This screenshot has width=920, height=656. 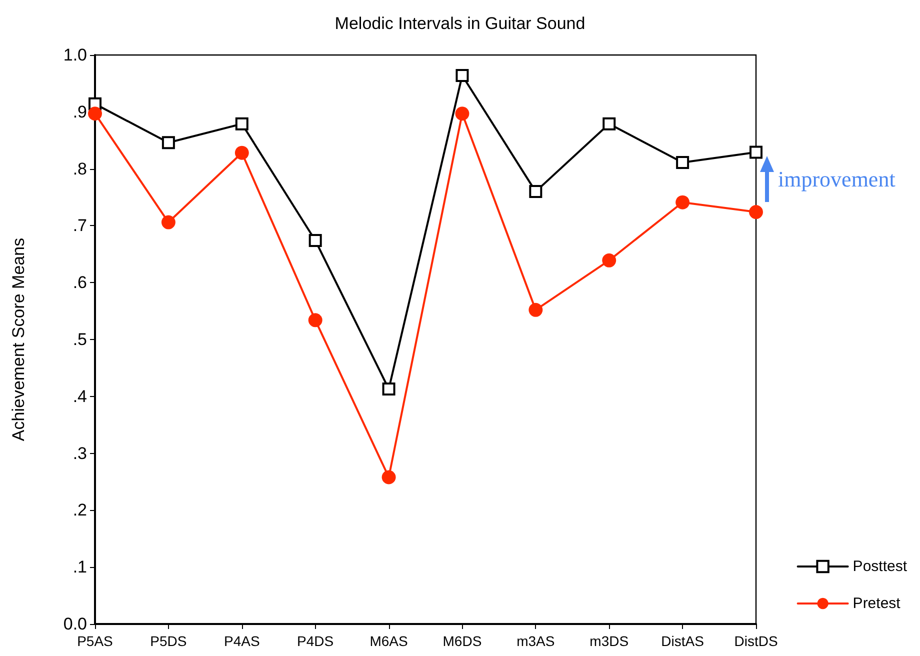 What do you see at coordinates (535, 641) in the screenshot?
I see `x-tick-label: m3AS` at bounding box center [535, 641].